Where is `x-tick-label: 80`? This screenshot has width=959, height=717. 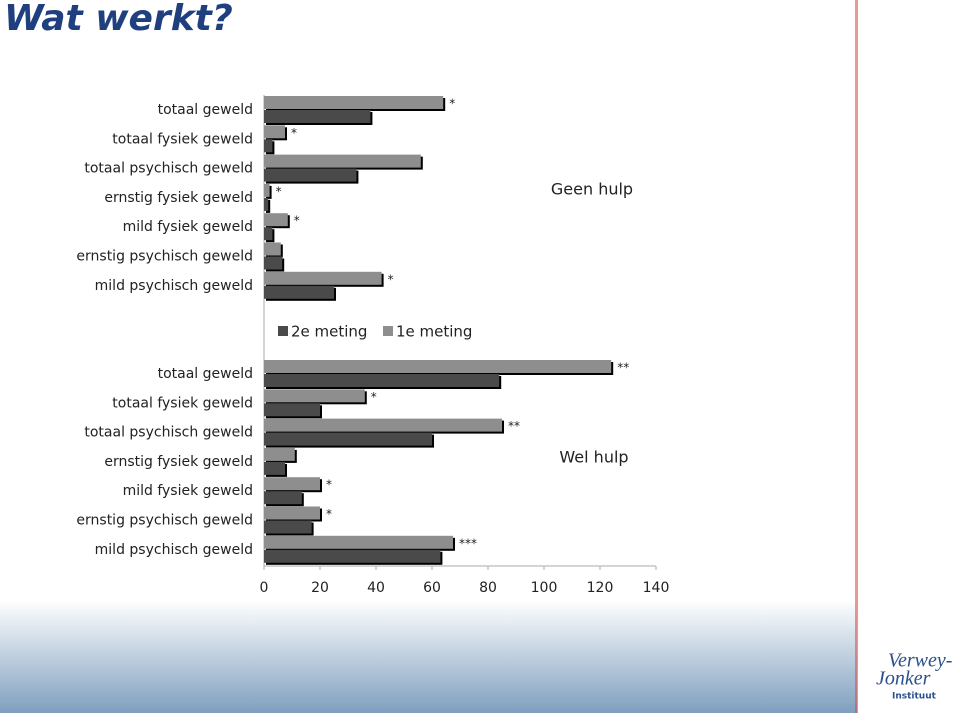
x-tick-label: 80 is located at coordinates (488, 588).